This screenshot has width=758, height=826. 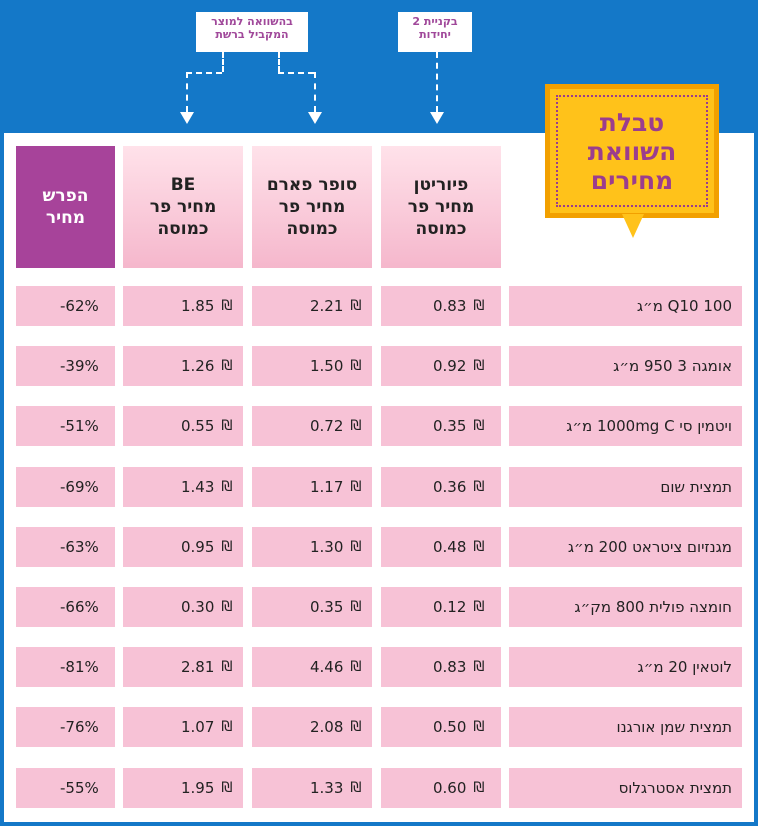 I want to click on be-price-cell-value: 0.30, so click(x=198, y=607).